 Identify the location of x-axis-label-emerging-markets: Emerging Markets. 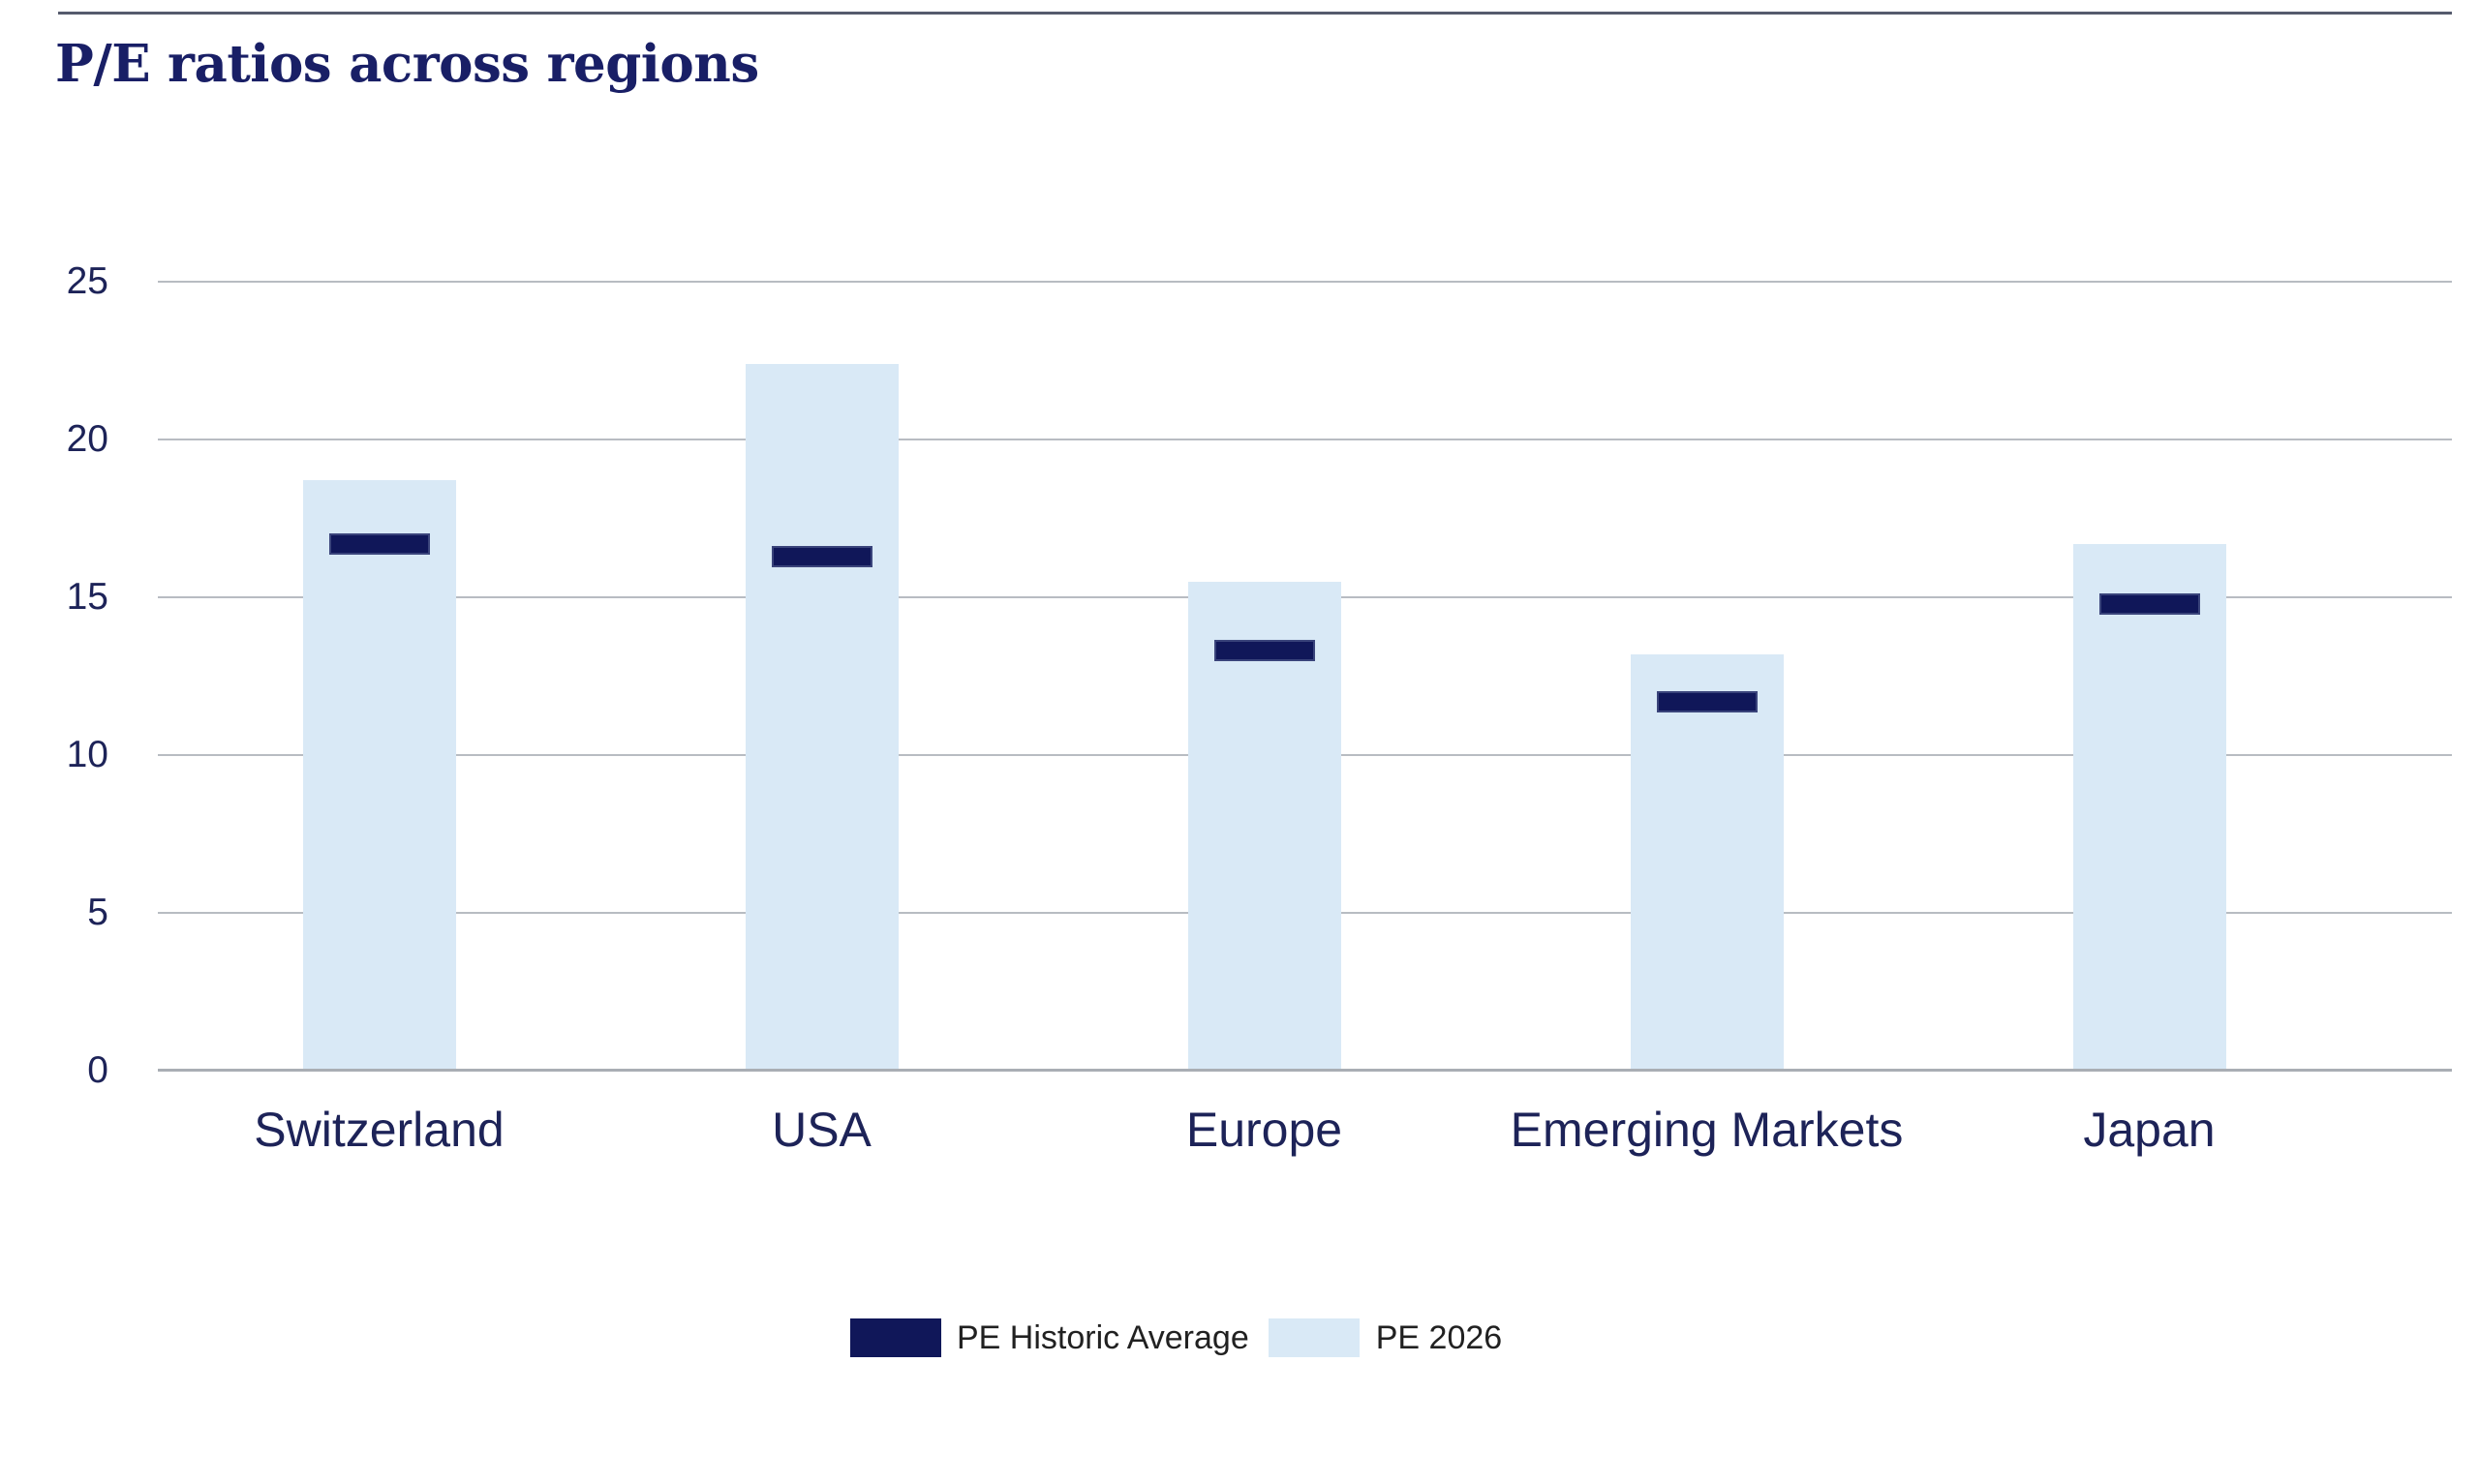
(1707, 1130).